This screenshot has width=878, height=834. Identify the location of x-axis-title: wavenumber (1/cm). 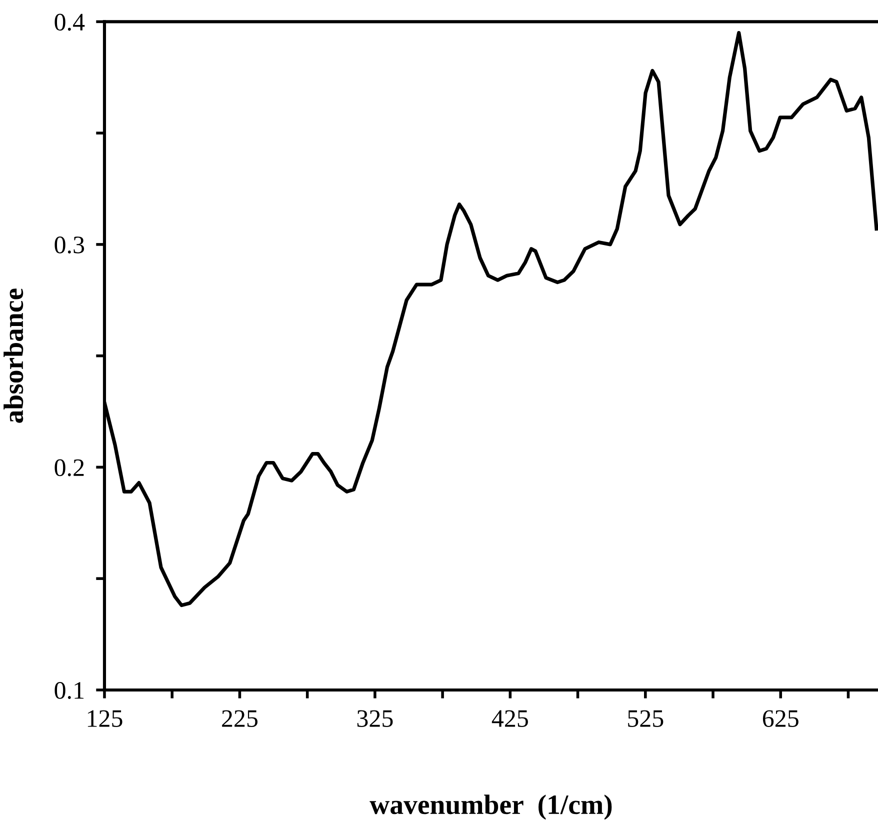
(491, 807).